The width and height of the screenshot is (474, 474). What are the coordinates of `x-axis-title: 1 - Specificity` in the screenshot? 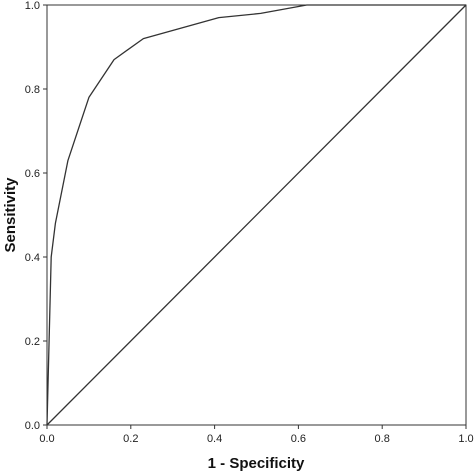 It's located at (256, 463).